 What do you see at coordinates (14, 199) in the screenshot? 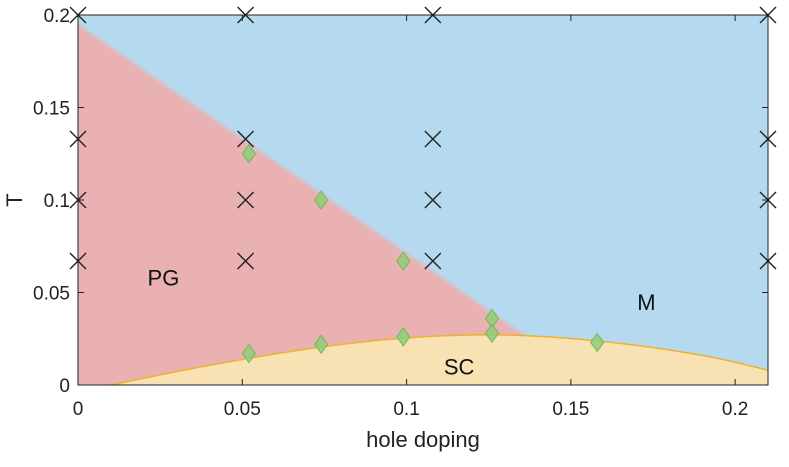
I see `y-axis-label: T` at bounding box center [14, 199].